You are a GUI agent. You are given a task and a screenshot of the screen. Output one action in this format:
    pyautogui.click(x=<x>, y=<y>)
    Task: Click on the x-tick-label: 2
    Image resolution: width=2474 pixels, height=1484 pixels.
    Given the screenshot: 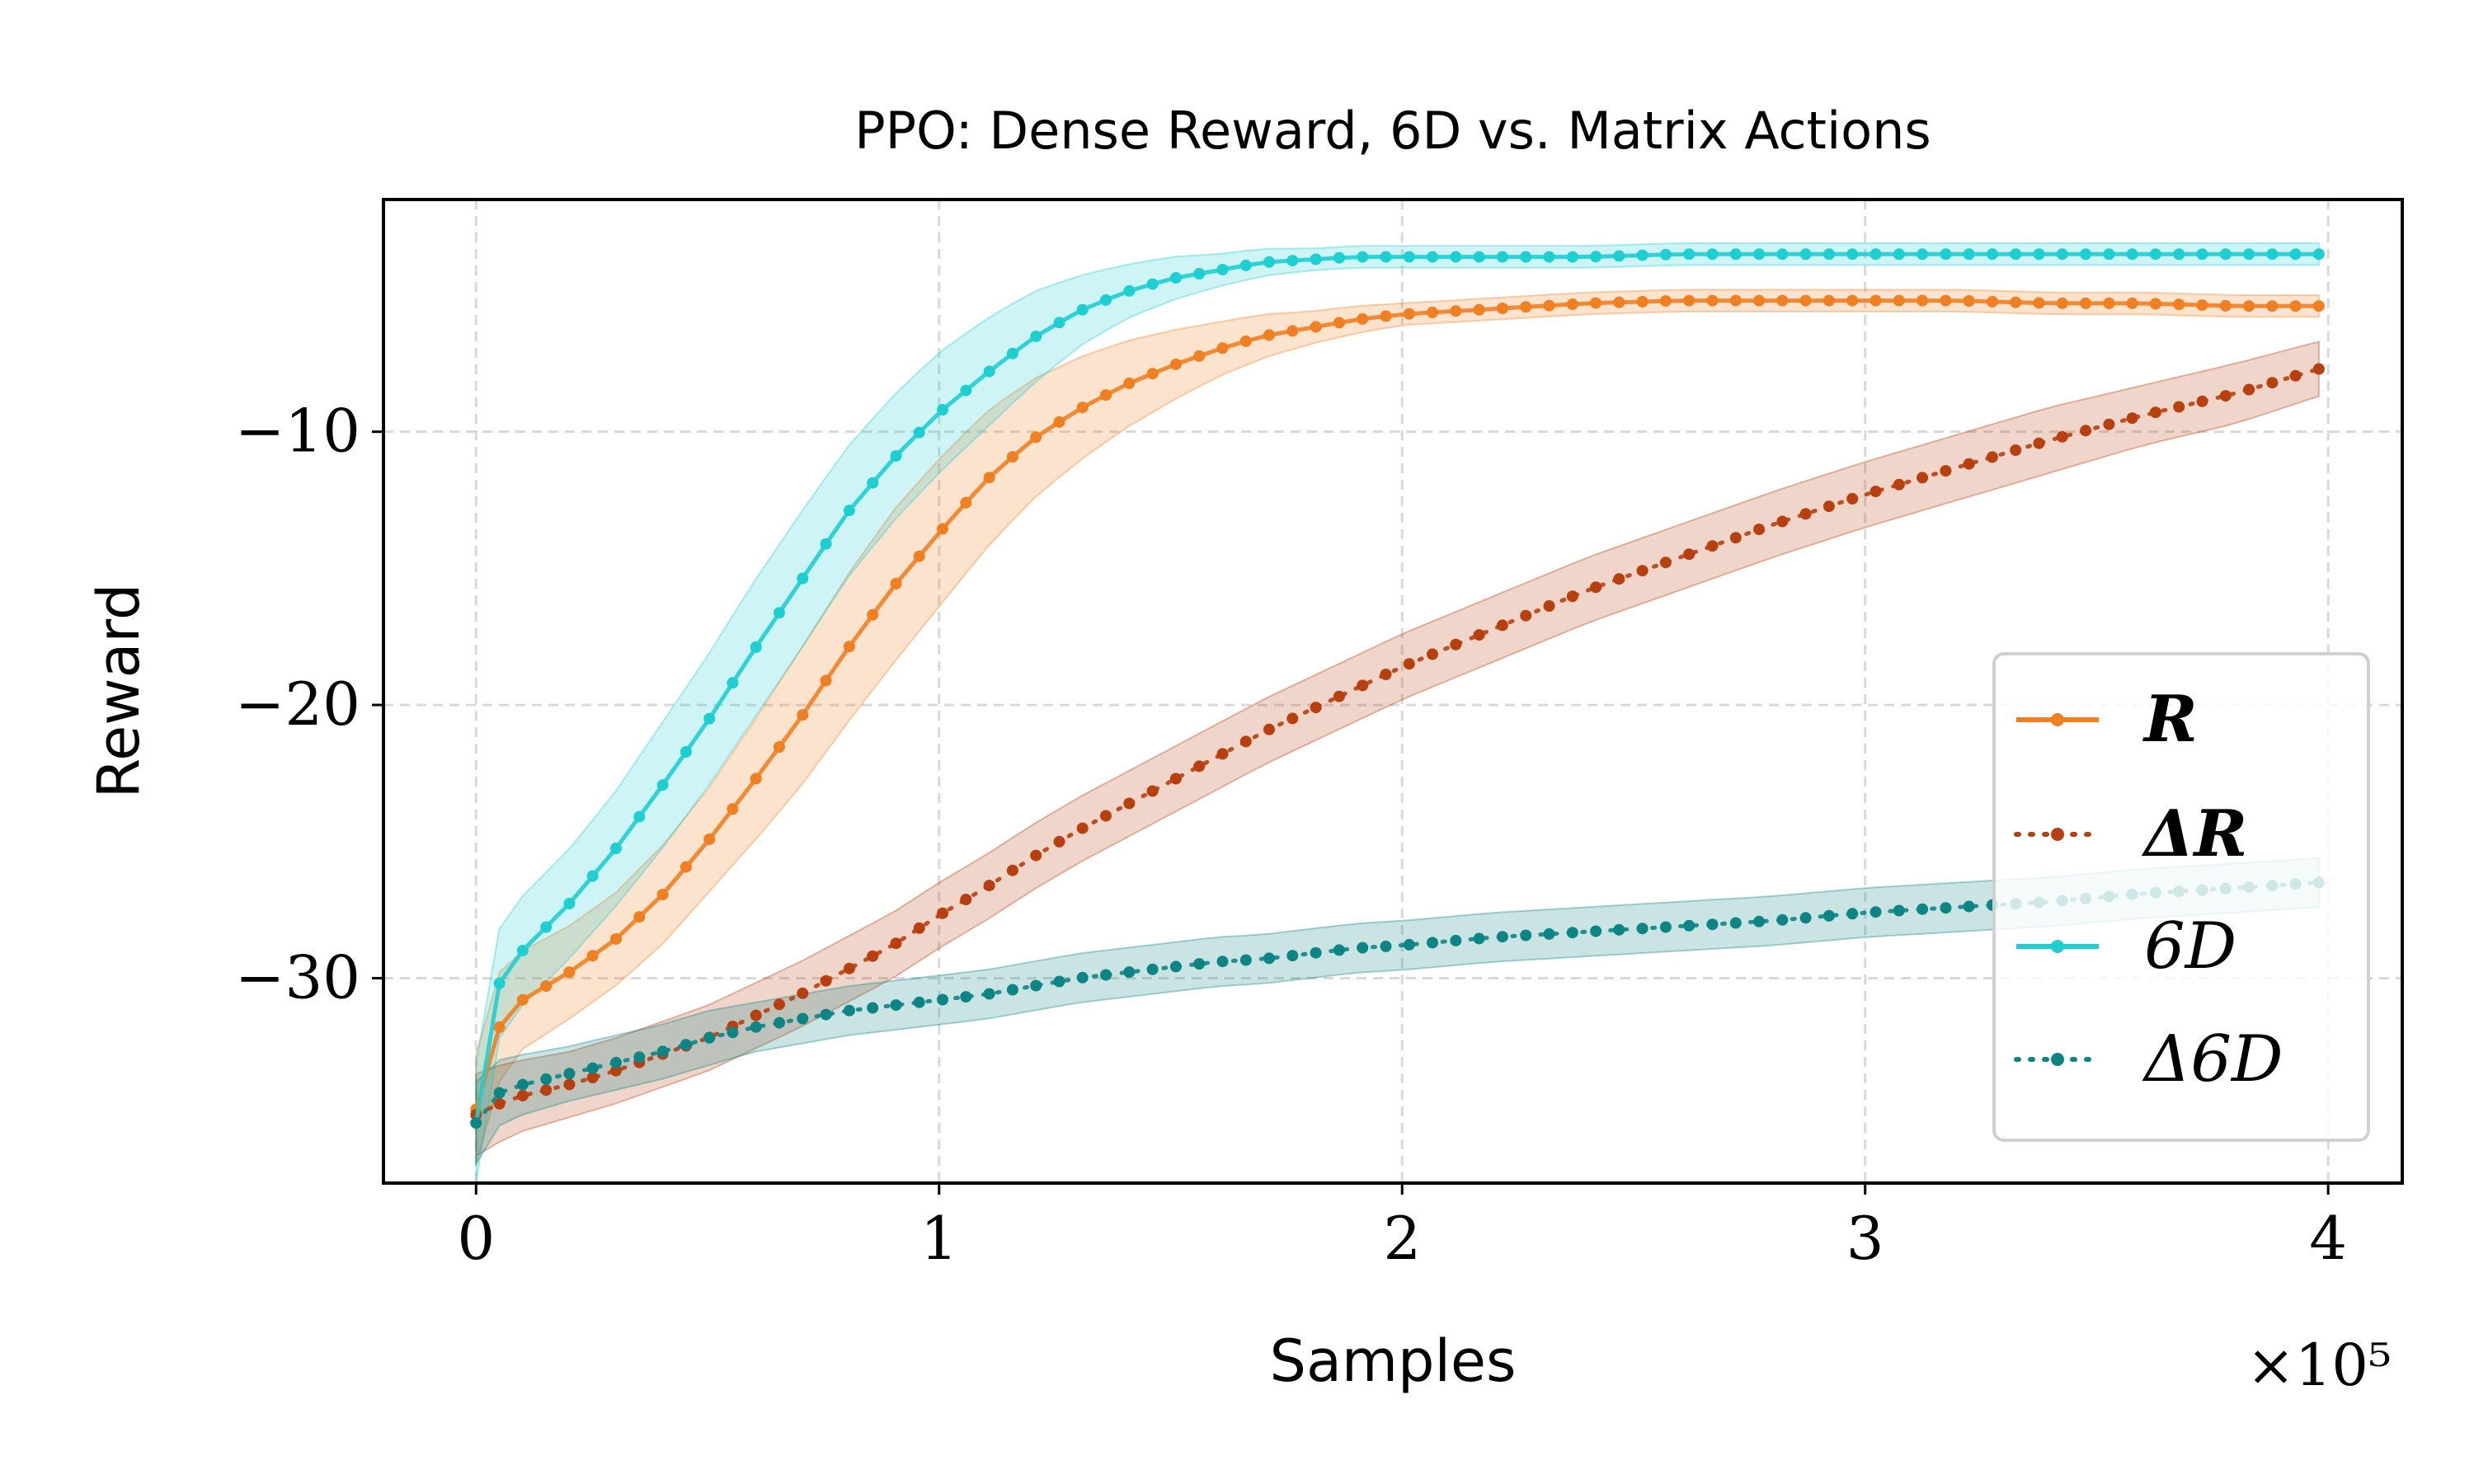 What is the action you would take?
    pyautogui.click(x=1402, y=1238)
    